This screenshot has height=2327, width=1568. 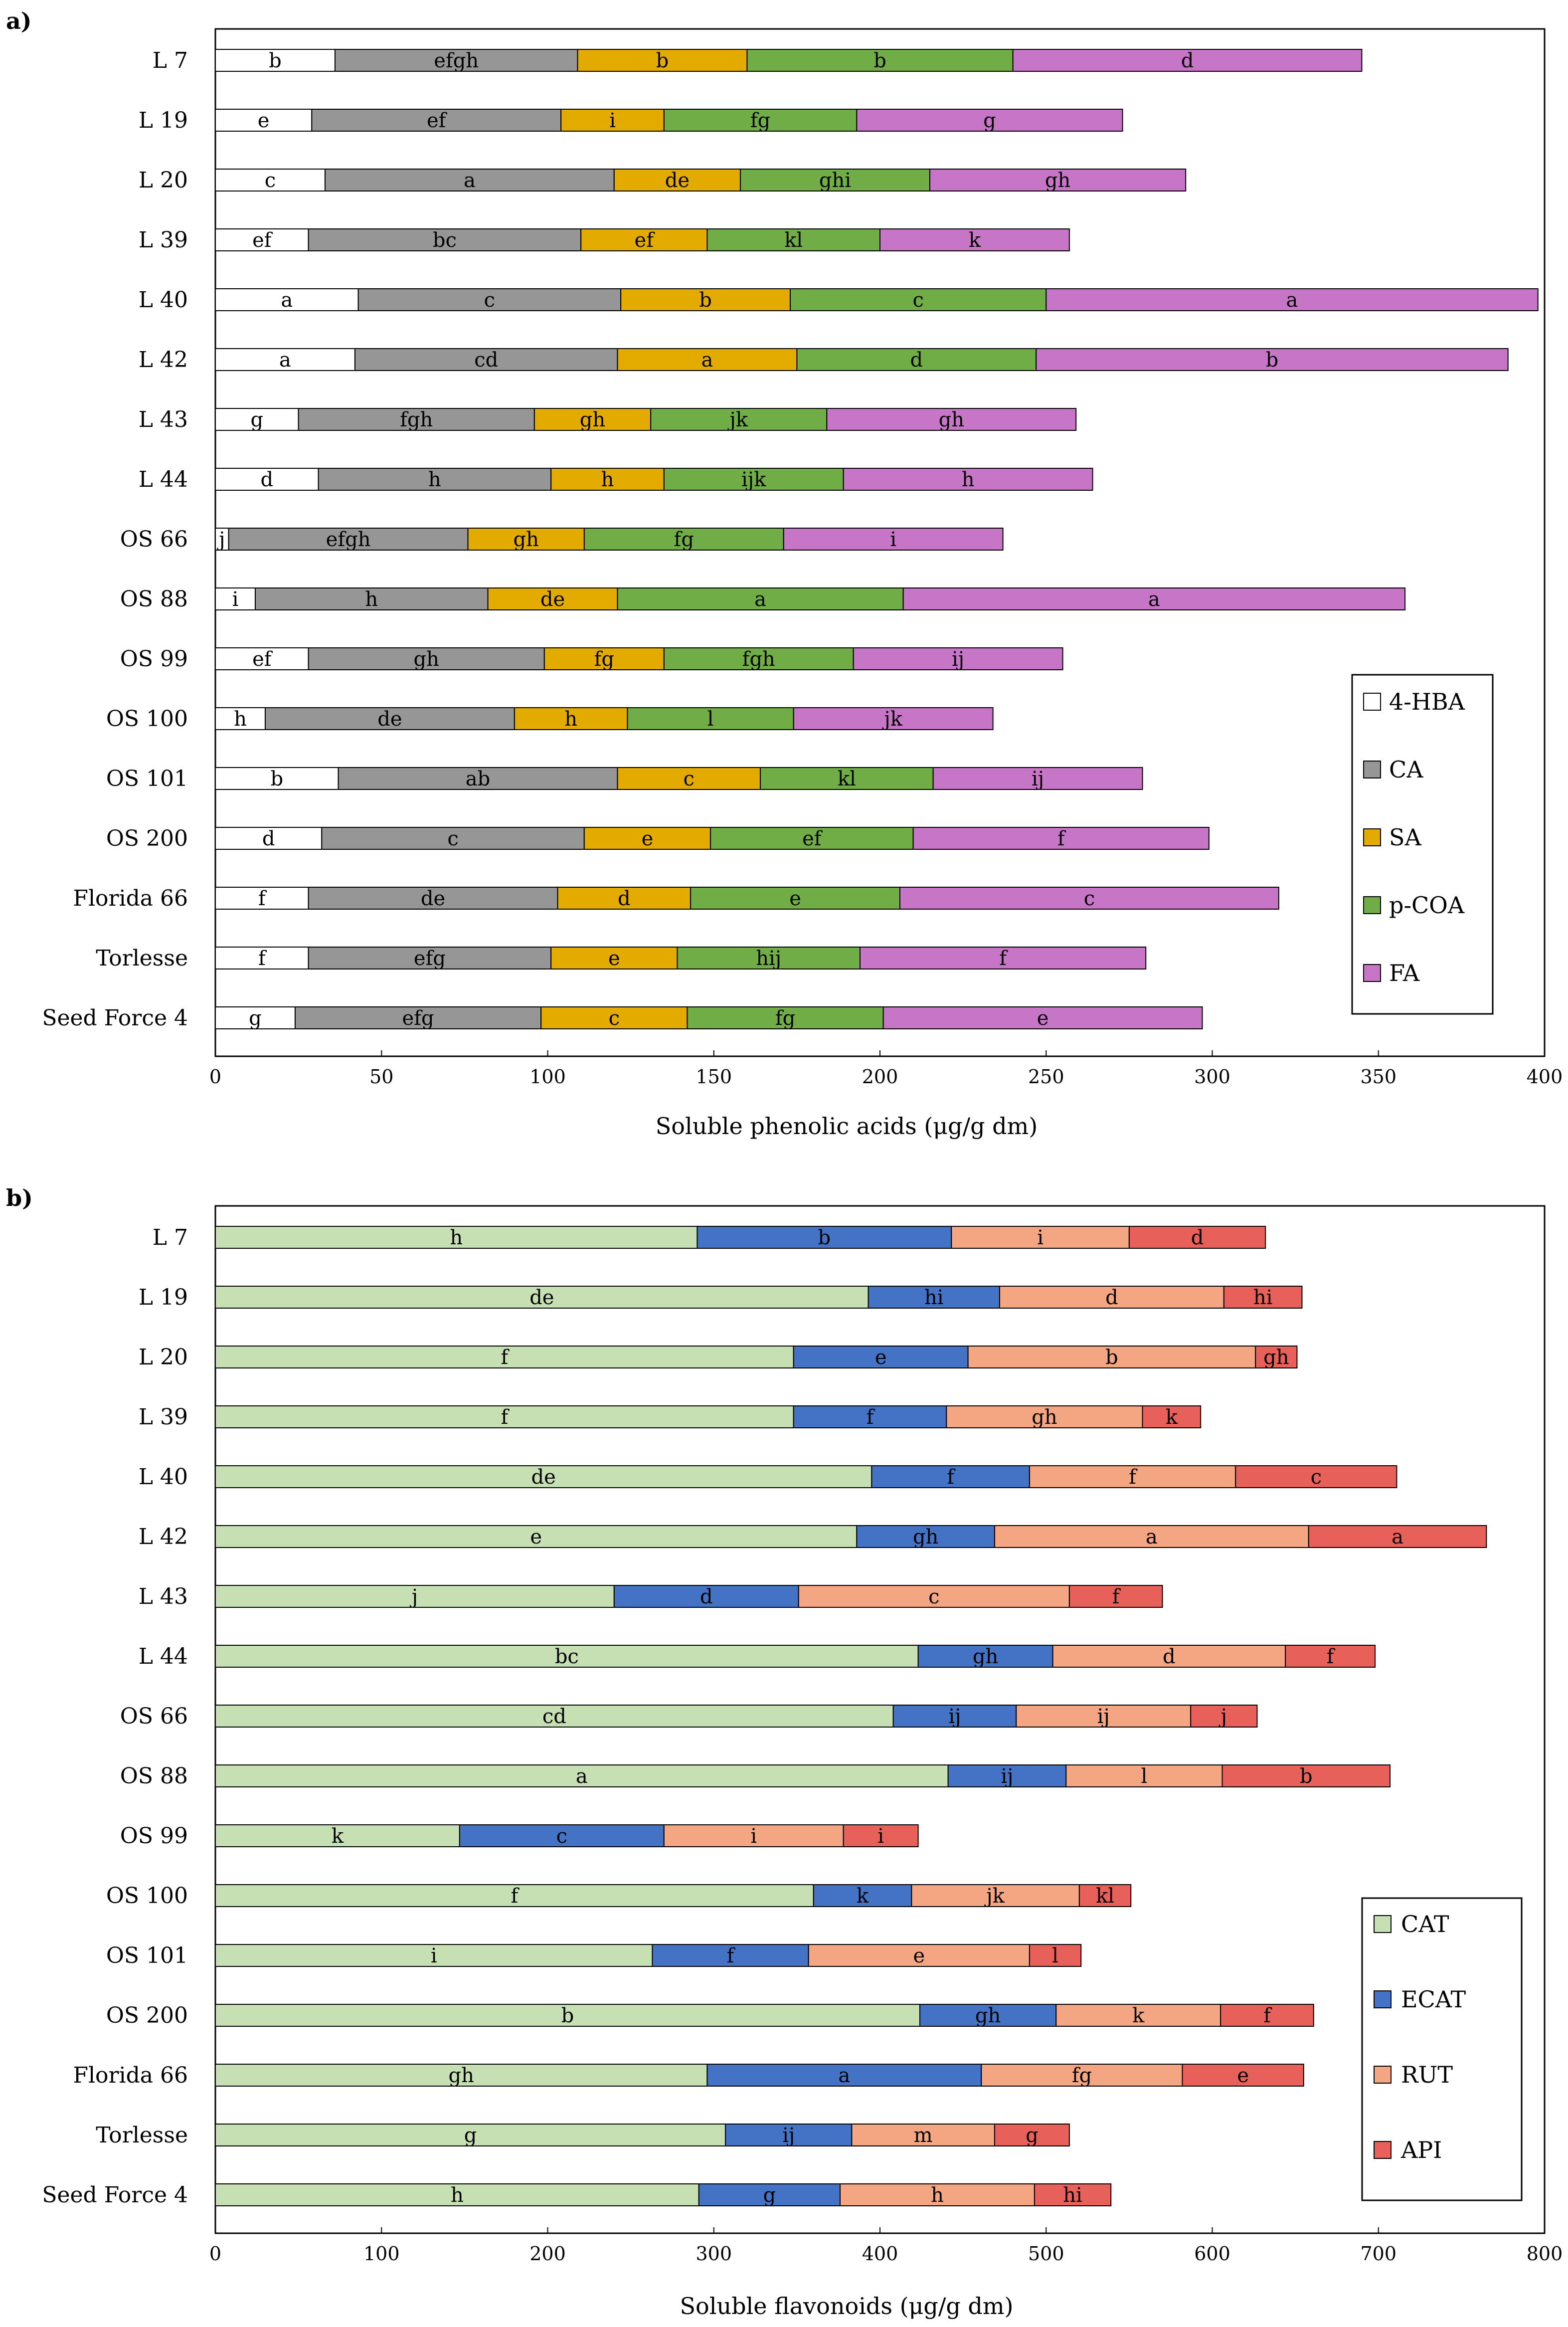 I want to click on bar-letter-b-l-39-cat: f, so click(x=505, y=1417).